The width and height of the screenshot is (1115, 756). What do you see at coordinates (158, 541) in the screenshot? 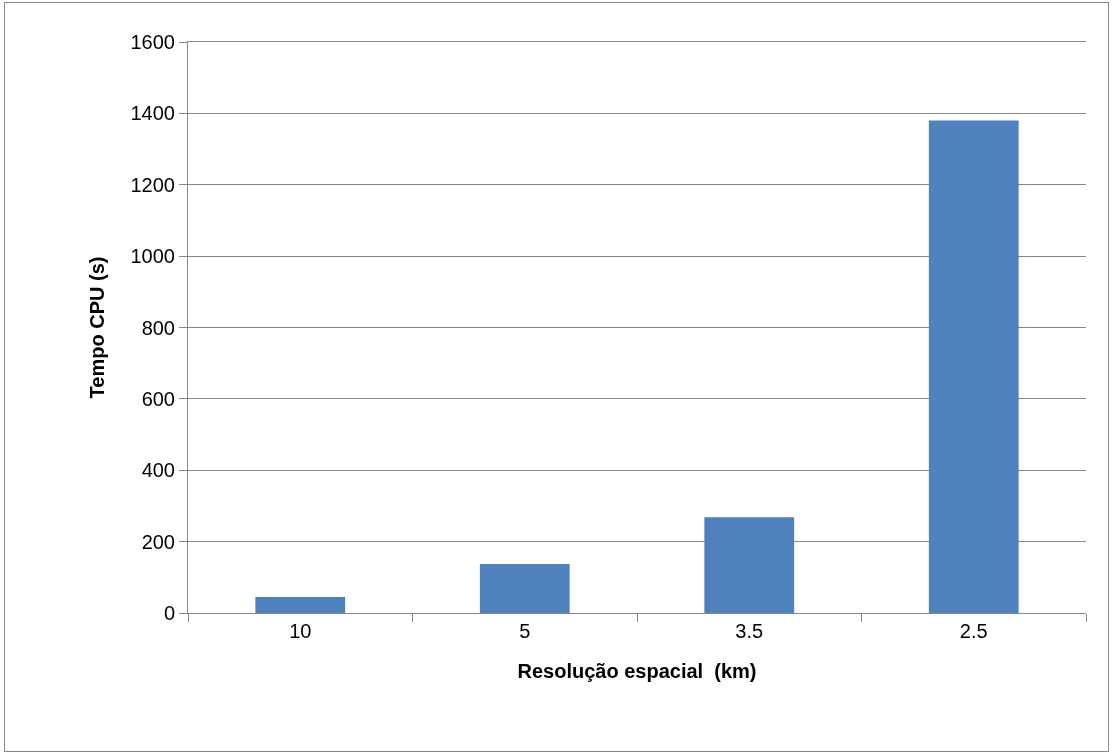
I see `y-tick-label: 200` at bounding box center [158, 541].